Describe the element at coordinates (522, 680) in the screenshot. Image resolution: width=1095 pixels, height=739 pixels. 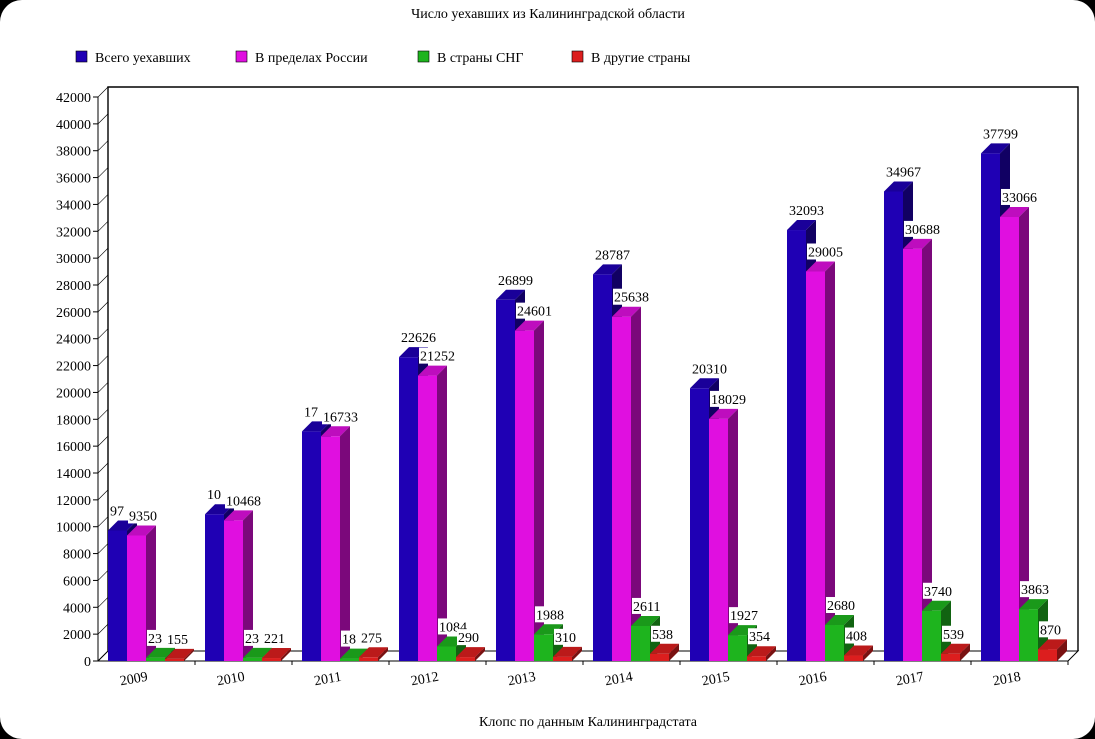
I see `x-tick-label: 2013` at that location.